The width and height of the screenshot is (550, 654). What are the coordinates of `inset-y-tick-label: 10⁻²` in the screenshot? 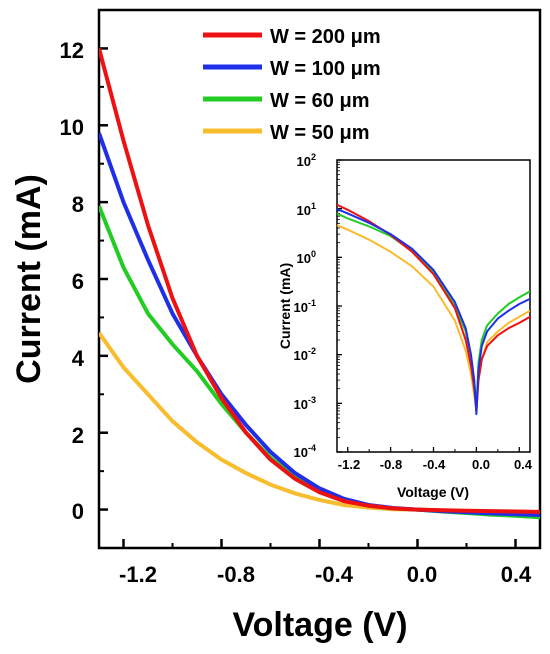 It's located at (305, 354).